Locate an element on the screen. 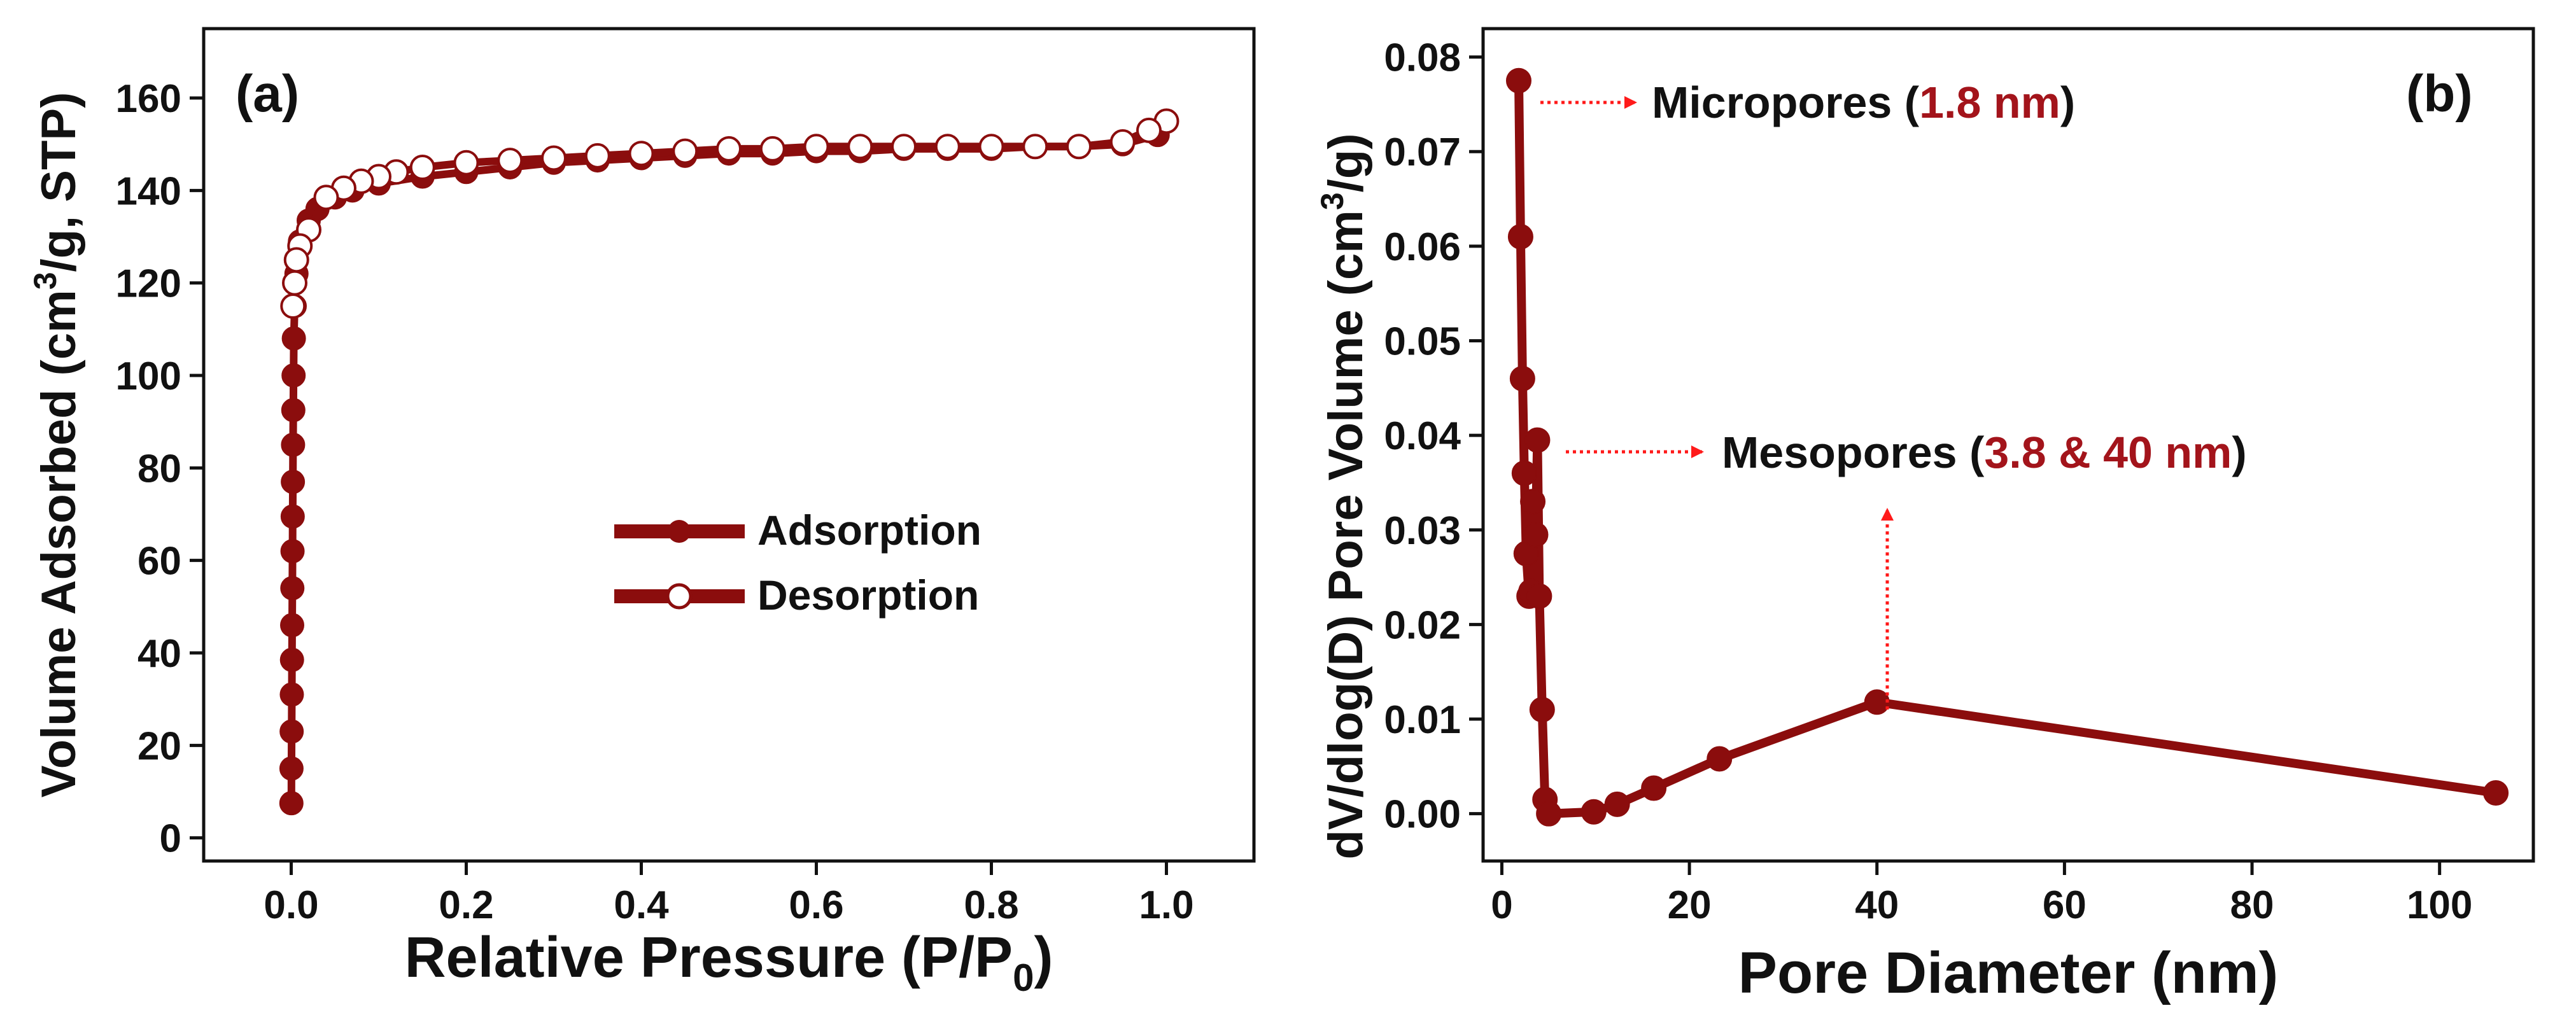  panel-a-y-axis-label: Volume Adsorbed (cm3/g, STP) is located at coordinates (57, 445).